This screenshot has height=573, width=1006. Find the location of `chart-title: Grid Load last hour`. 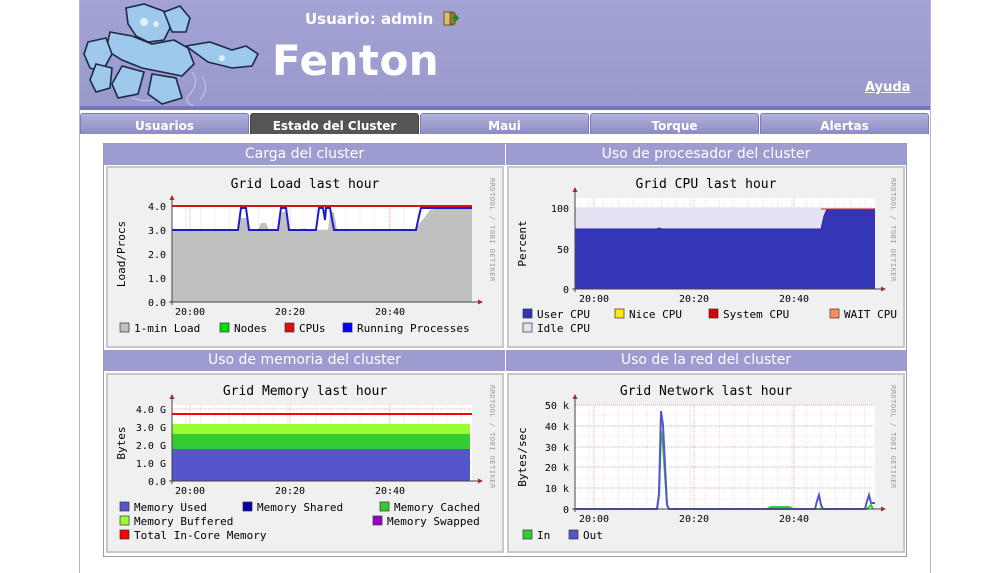

chart-title: Grid Load last hour is located at coordinates (305, 184).